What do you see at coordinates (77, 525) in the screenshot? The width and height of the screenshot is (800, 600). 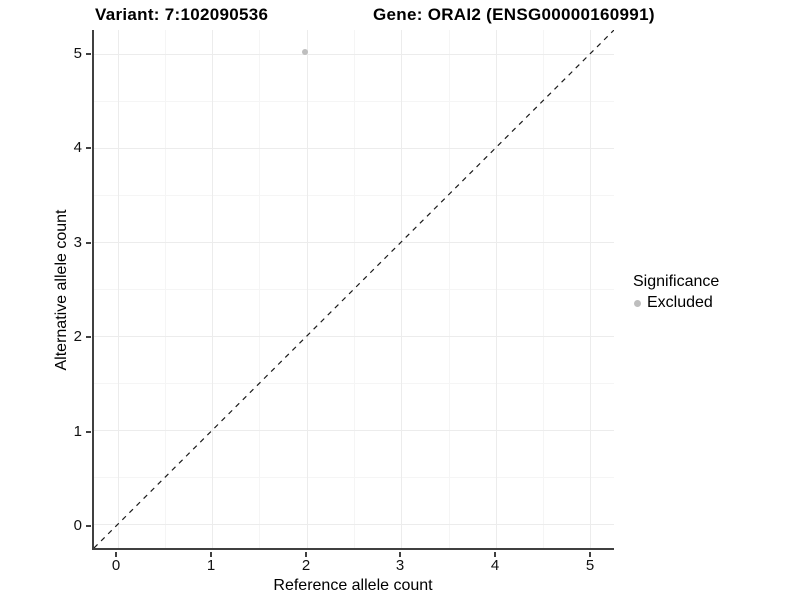 I see `y-tick-label: 0` at bounding box center [77, 525].